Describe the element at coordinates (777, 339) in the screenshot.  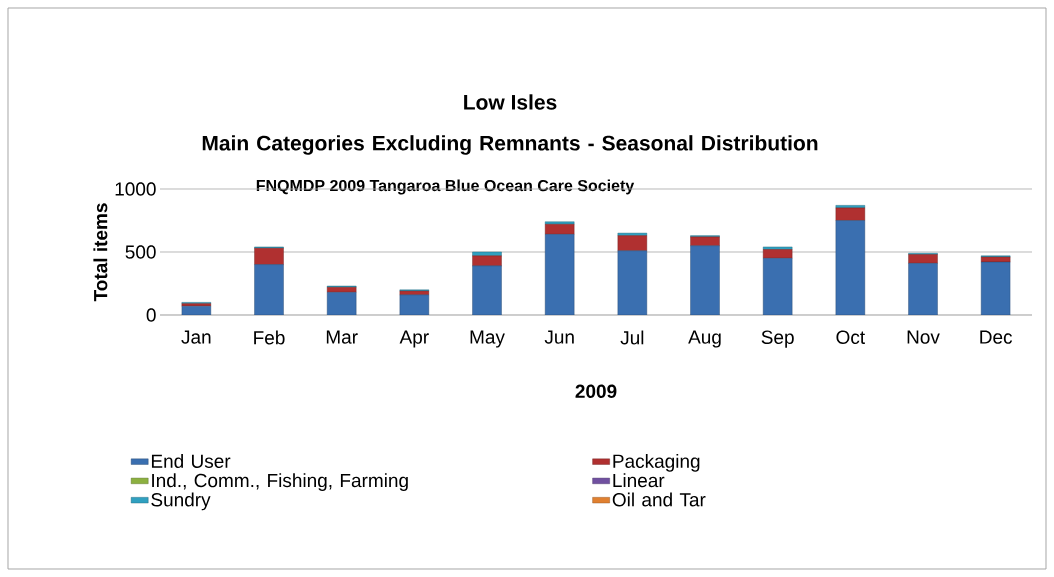
I see `x-tick-label: Sep` at that location.